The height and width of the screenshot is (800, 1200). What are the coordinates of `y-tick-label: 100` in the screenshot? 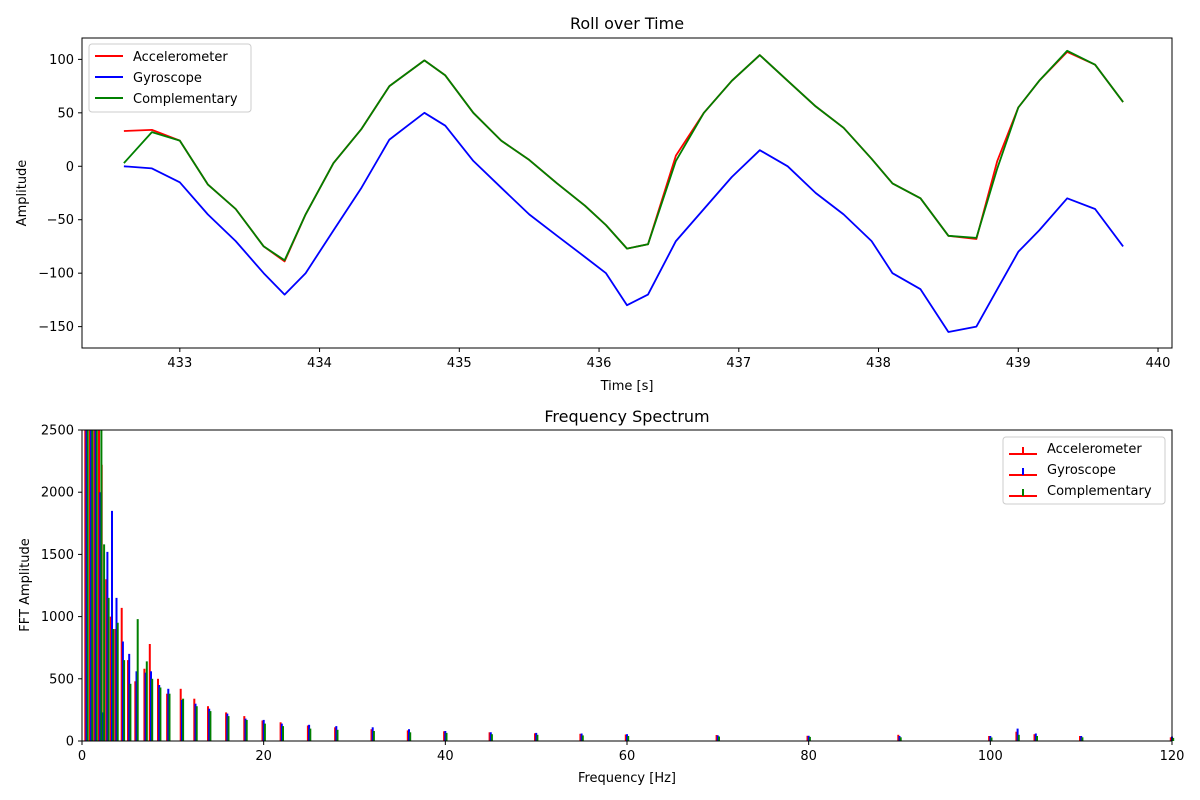 It's located at (61, 60).